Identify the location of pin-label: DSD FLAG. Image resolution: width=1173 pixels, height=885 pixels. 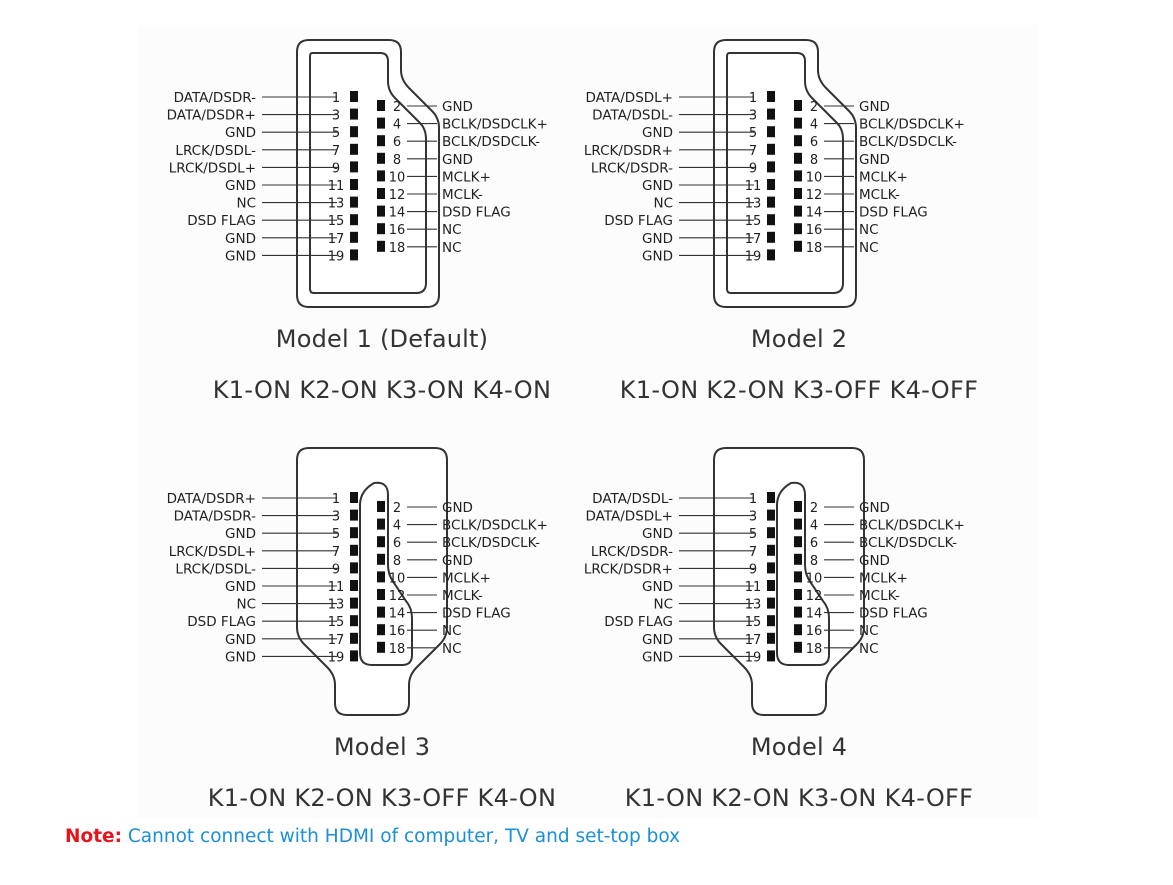
(476, 213).